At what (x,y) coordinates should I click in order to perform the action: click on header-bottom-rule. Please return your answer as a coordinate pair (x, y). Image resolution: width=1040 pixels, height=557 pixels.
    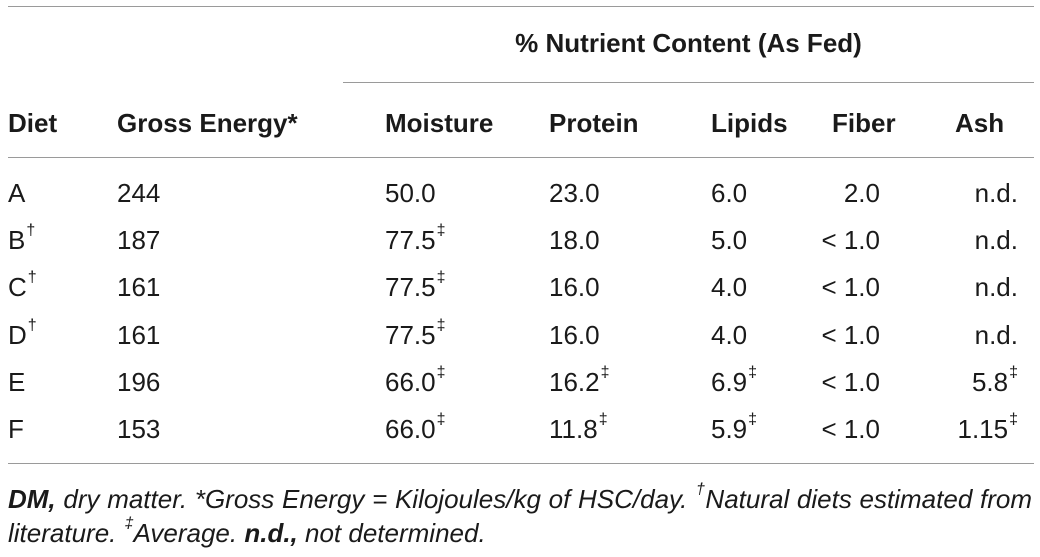
    Looking at the image, I should click on (521, 157).